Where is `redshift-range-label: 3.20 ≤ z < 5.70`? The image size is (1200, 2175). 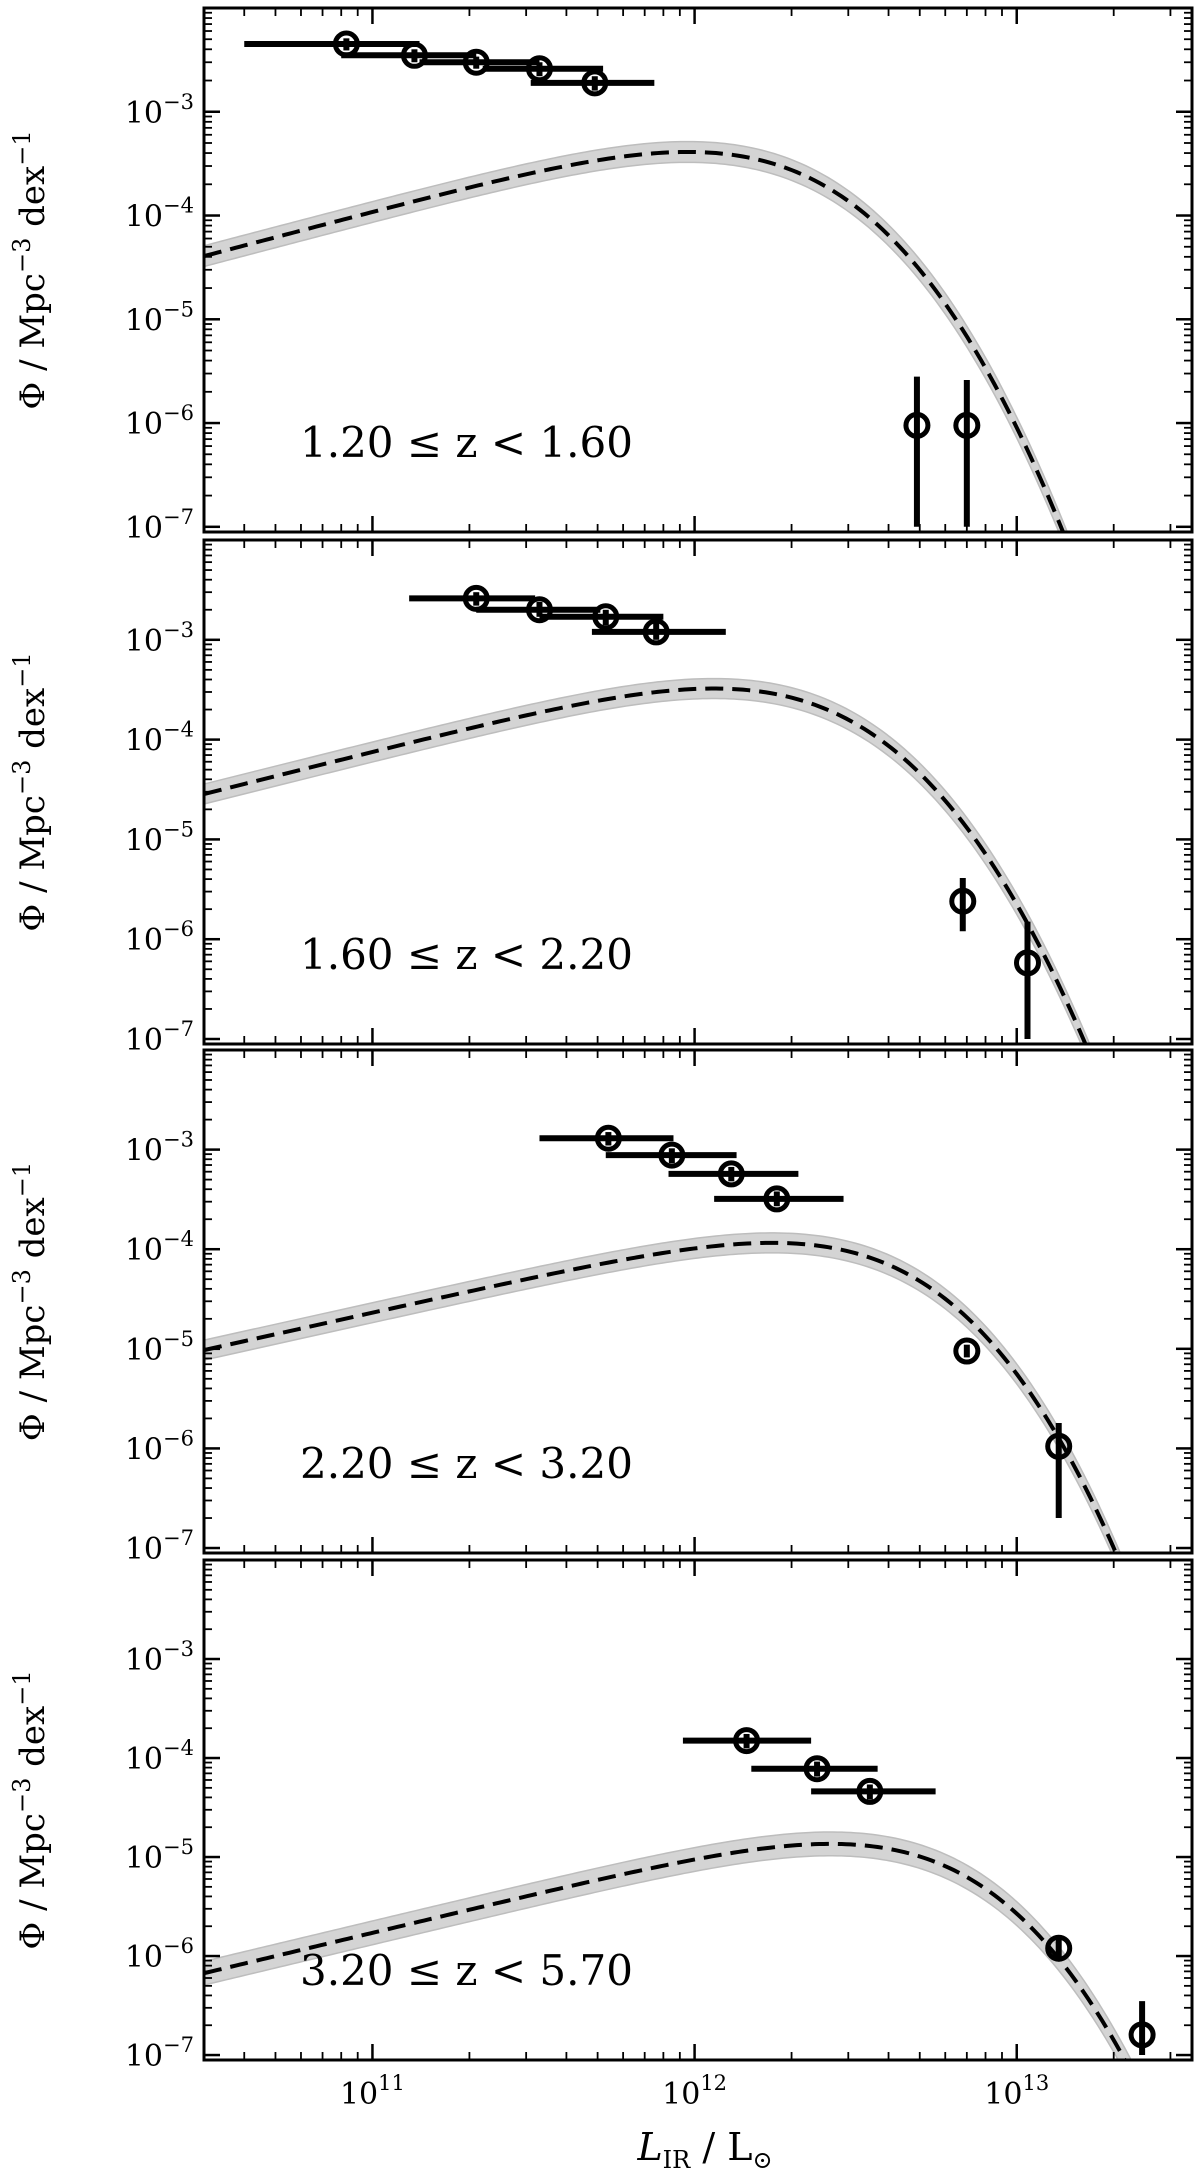
redshift-range-label: 3.20 ≤ z < 5.70 is located at coordinates (466, 1970).